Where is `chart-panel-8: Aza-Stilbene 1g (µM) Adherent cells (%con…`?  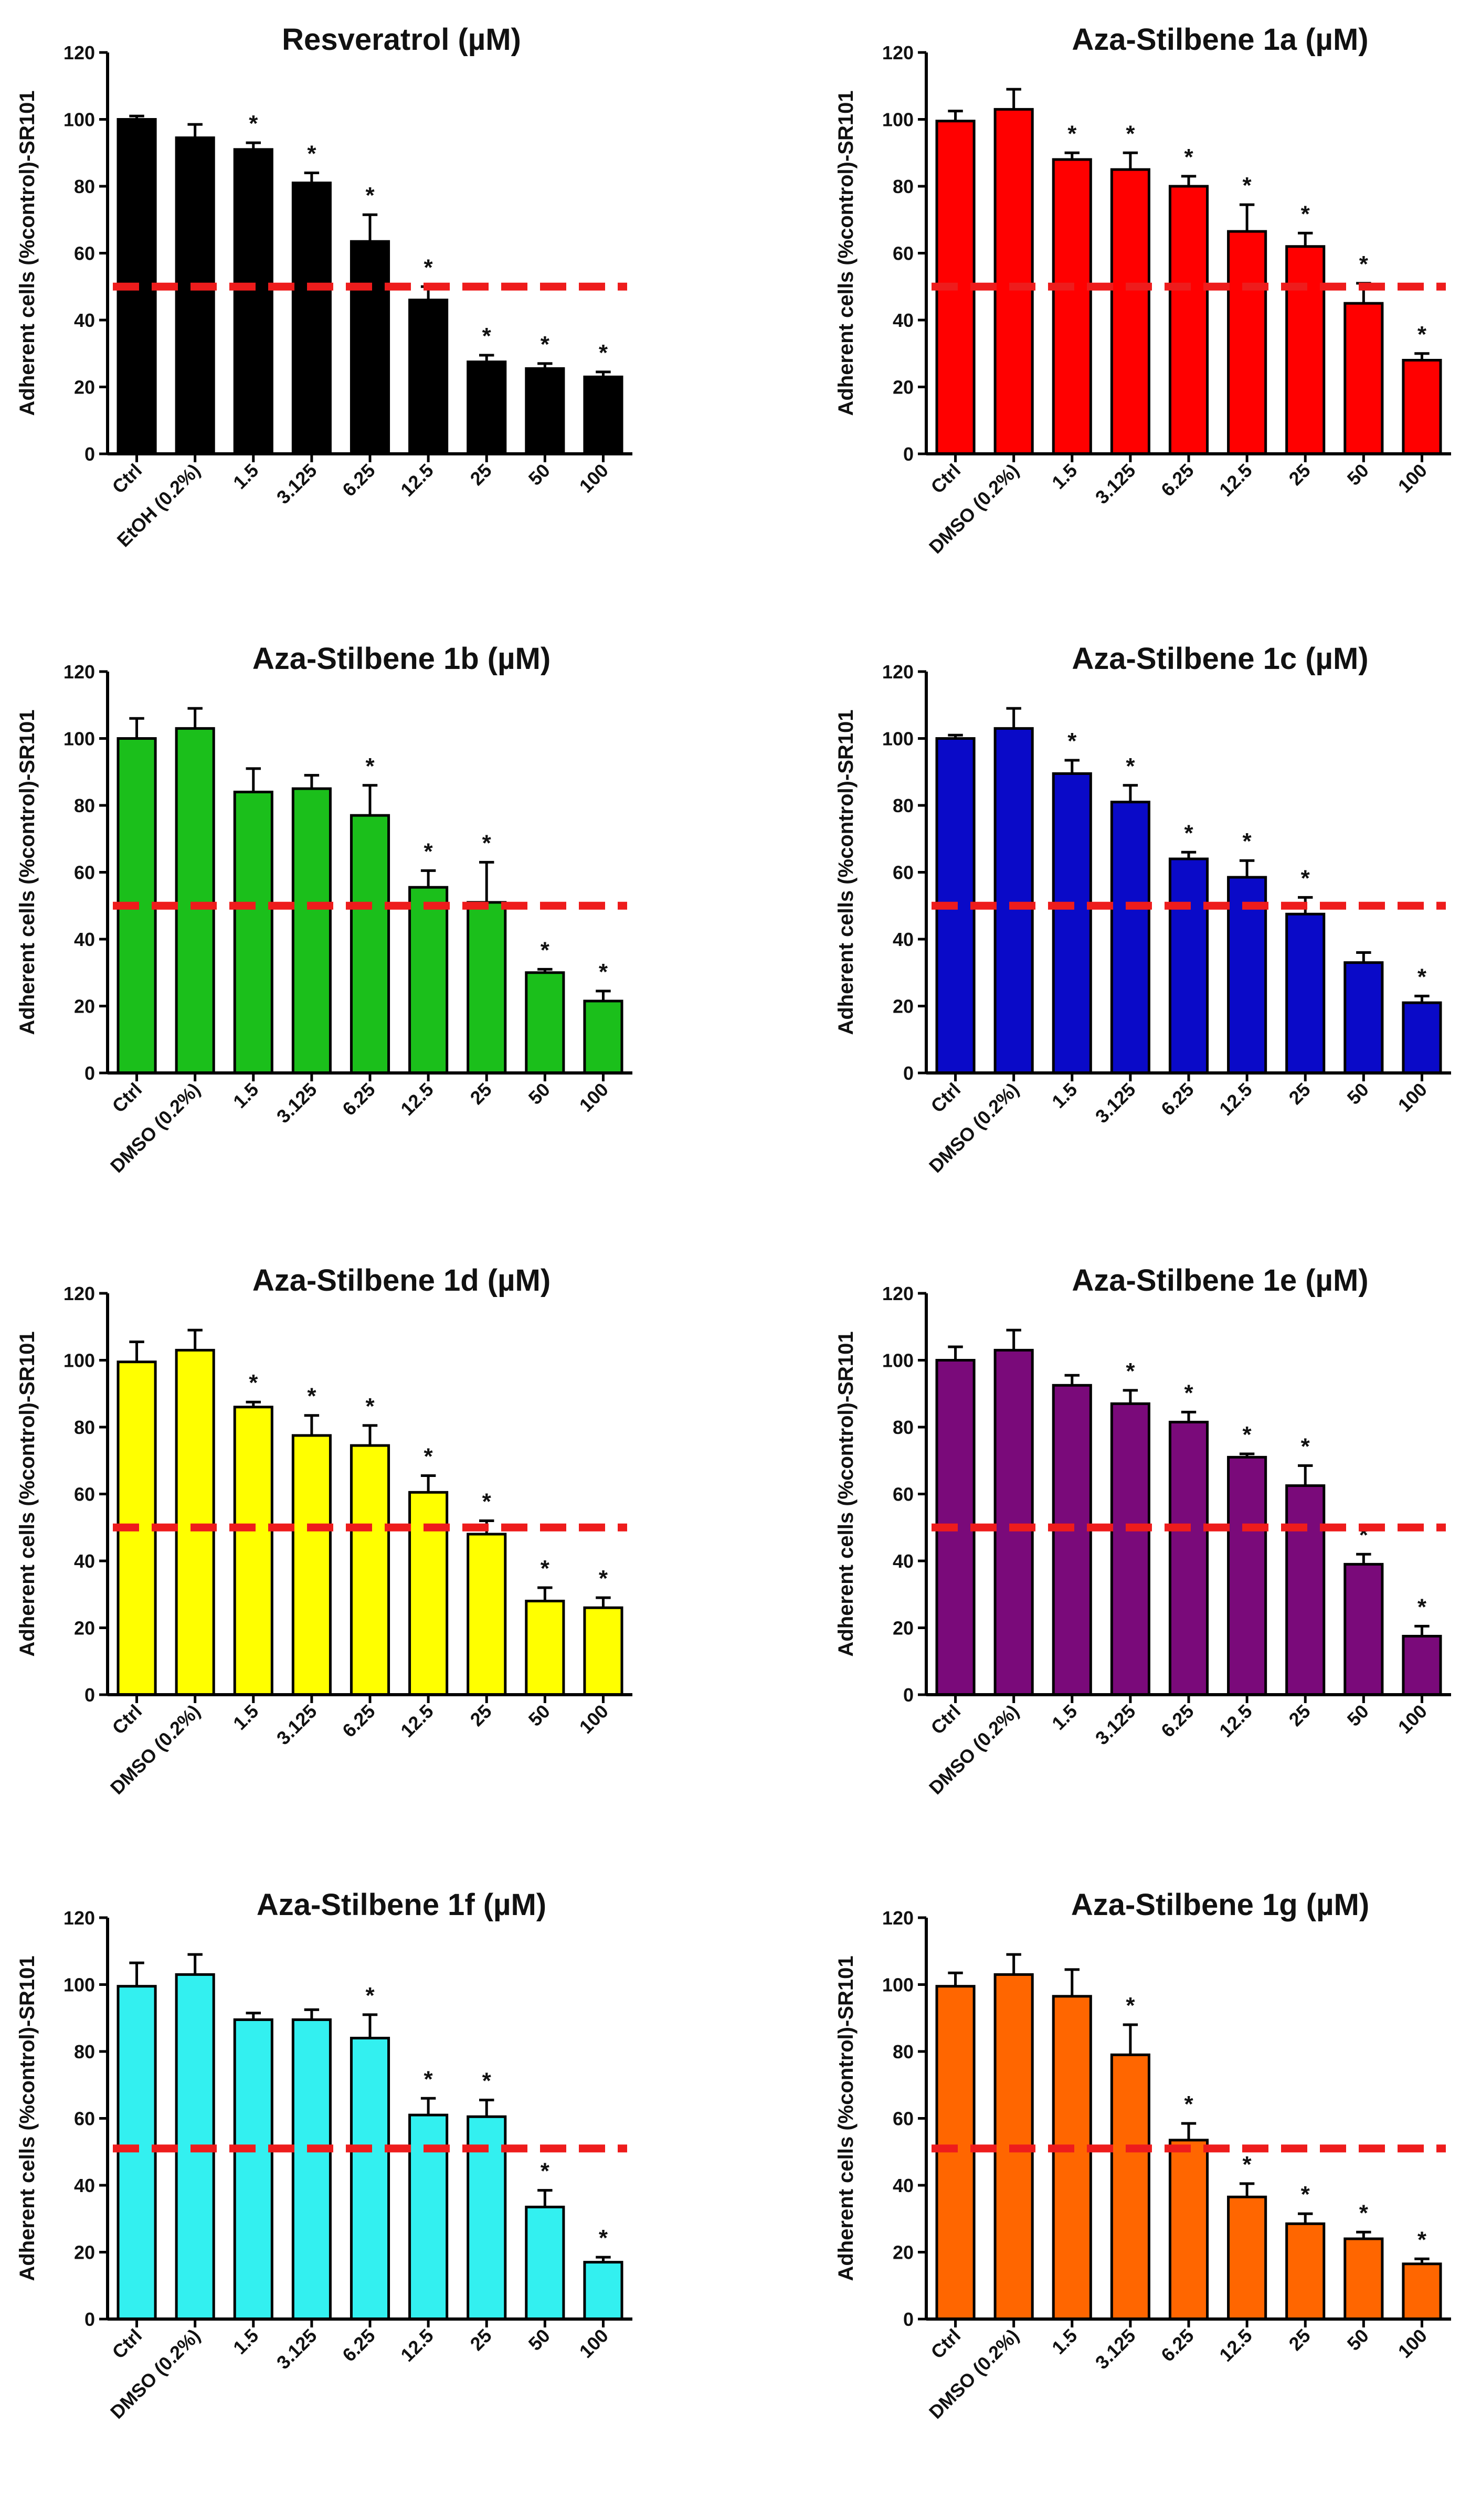 chart-panel-8: Aza-Stilbene 1g (µM) Adherent cells (%con… is located at coordinates (1143, 2155).